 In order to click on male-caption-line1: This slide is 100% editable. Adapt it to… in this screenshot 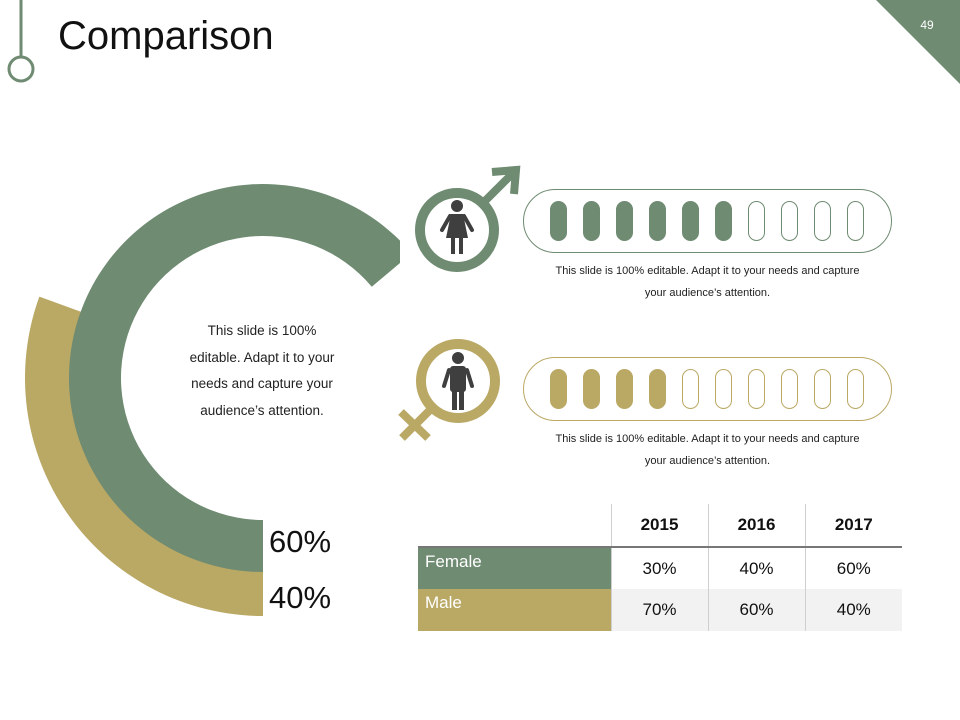, I will do `click(707, 439)`.